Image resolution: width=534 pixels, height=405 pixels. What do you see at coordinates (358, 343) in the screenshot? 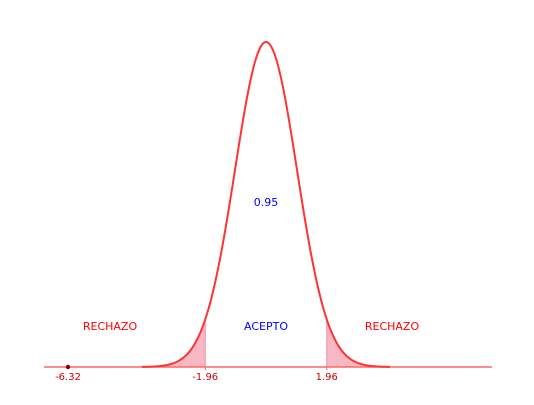
I see `right-tail-region` at bounding box center [358, 343].